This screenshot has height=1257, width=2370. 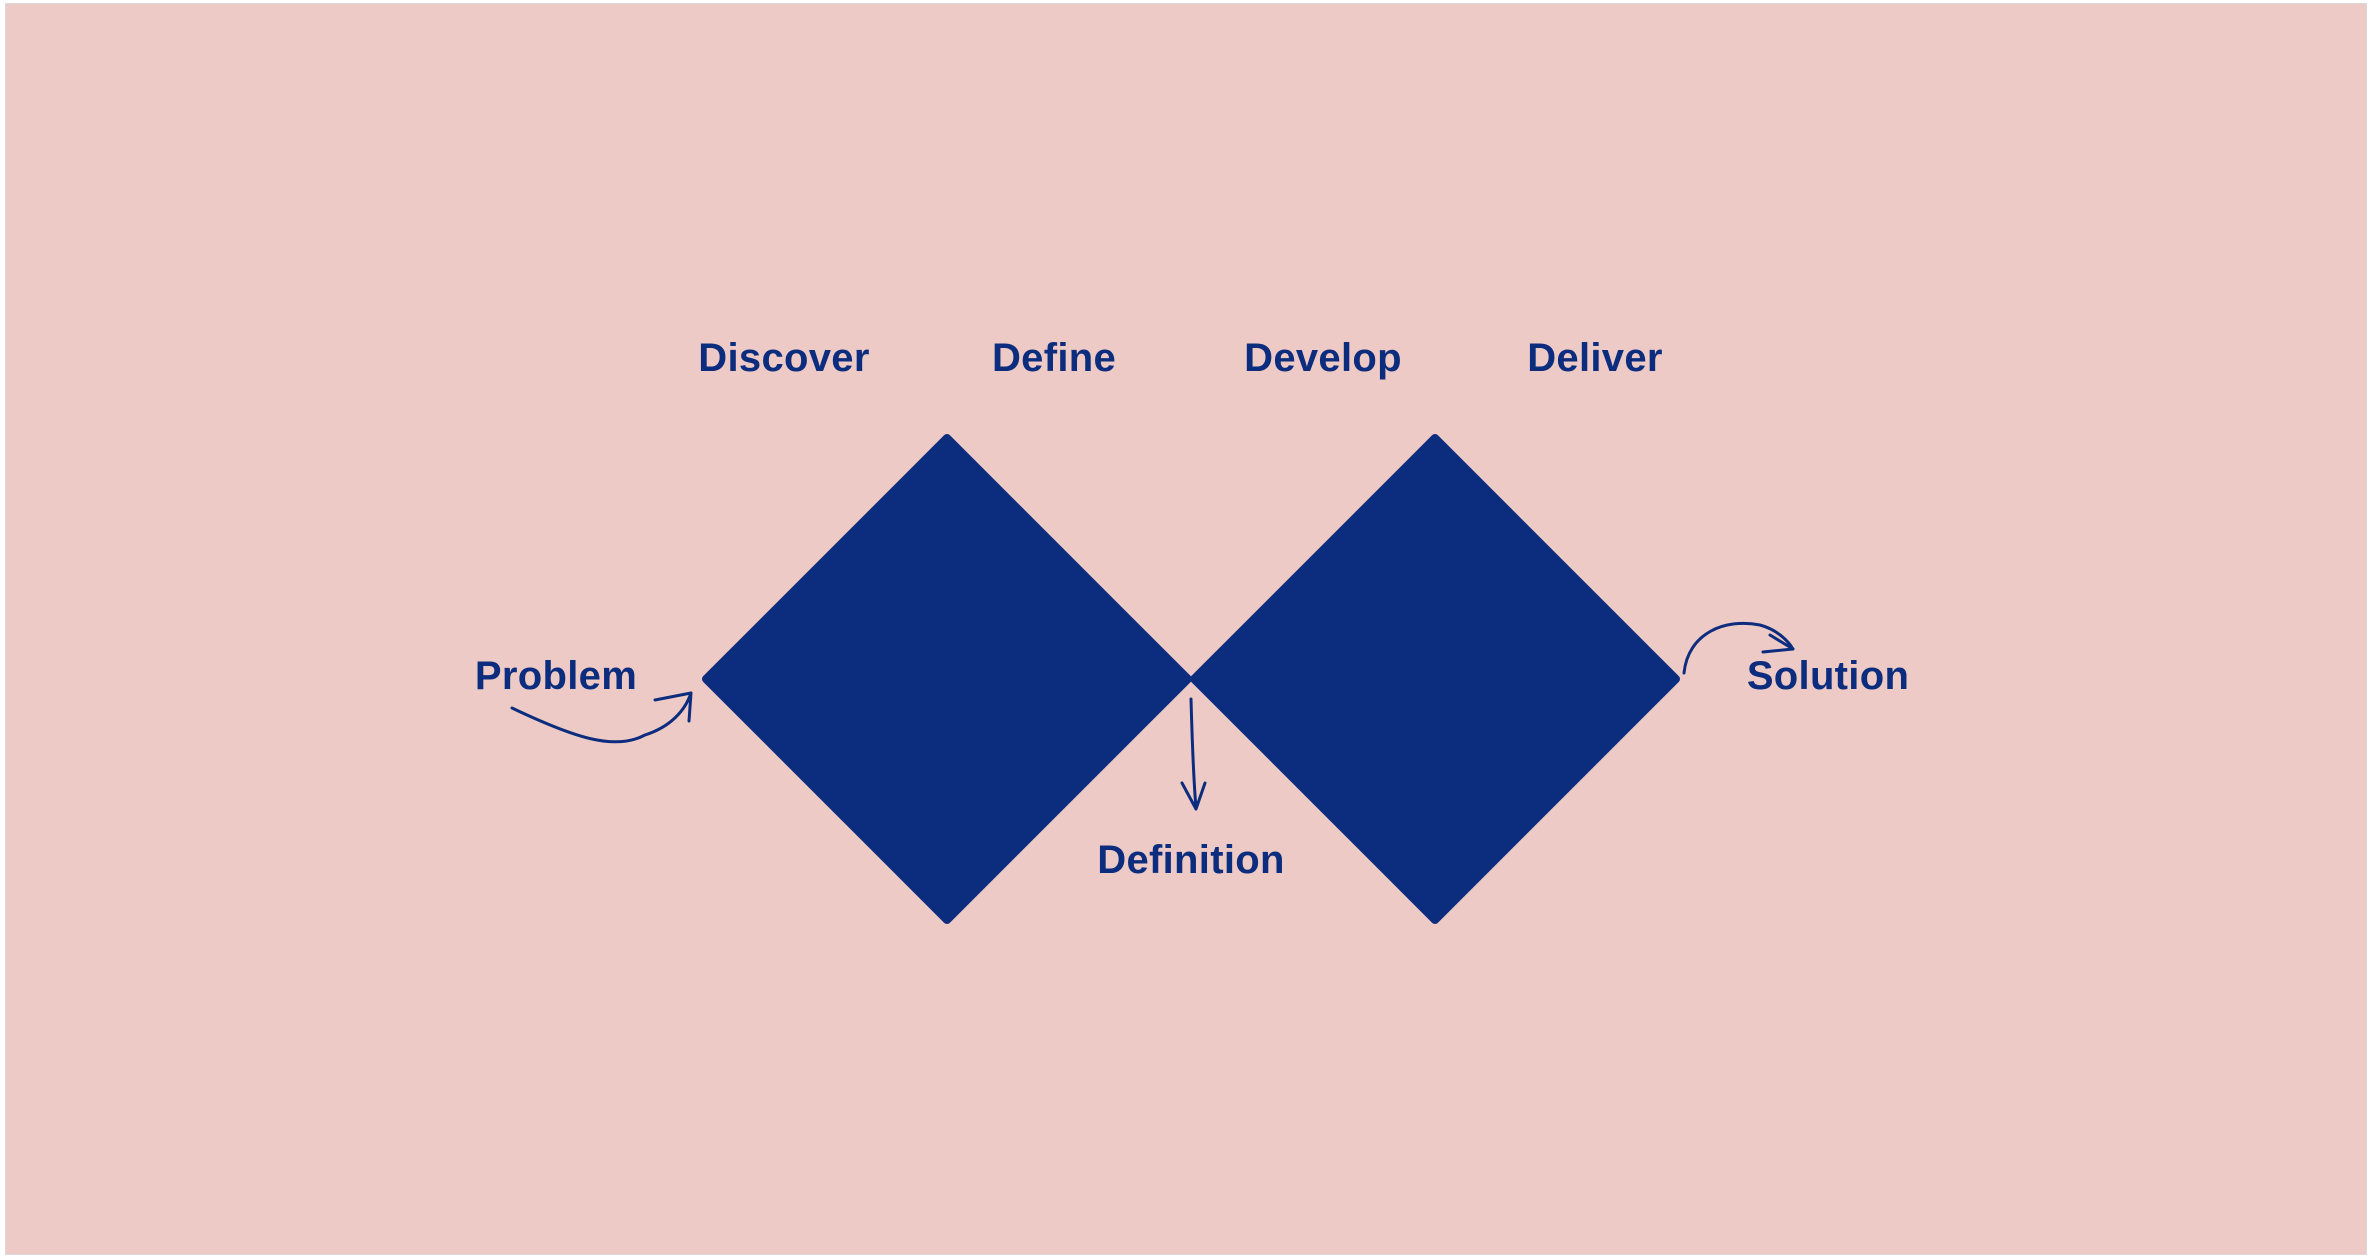 I want to click on discover-define-diamond, so click(x=947, y=679).